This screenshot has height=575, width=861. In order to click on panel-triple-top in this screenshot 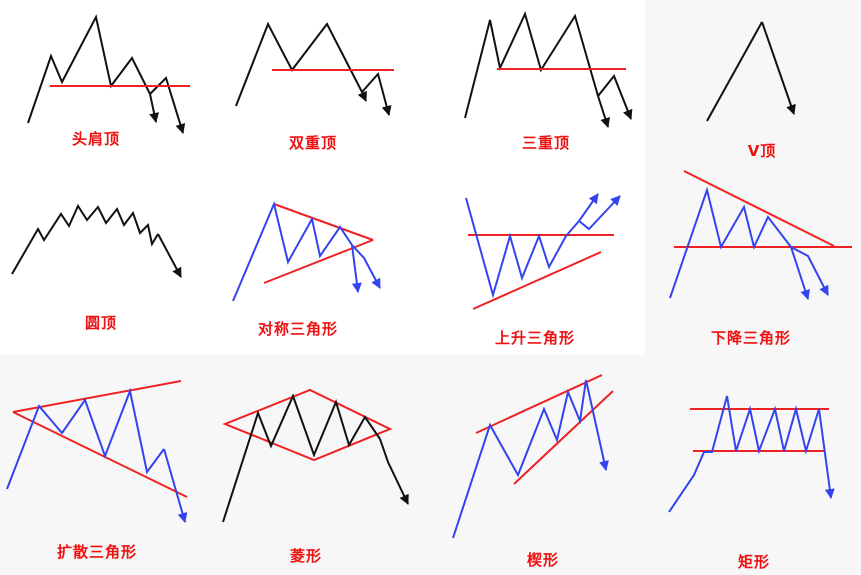, I will do `click(548, 69)`.